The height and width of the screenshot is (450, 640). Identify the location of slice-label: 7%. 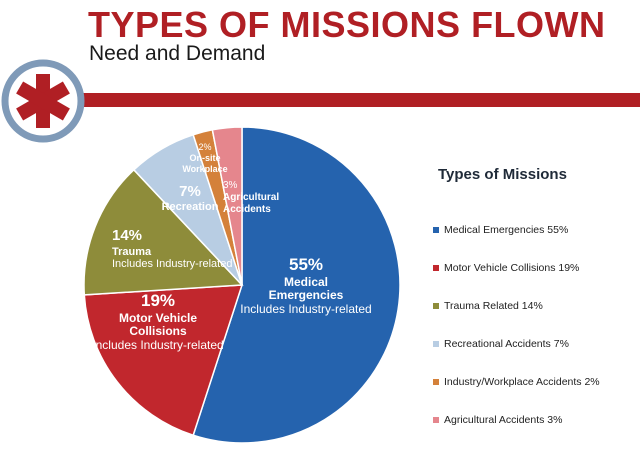
(190, 191).